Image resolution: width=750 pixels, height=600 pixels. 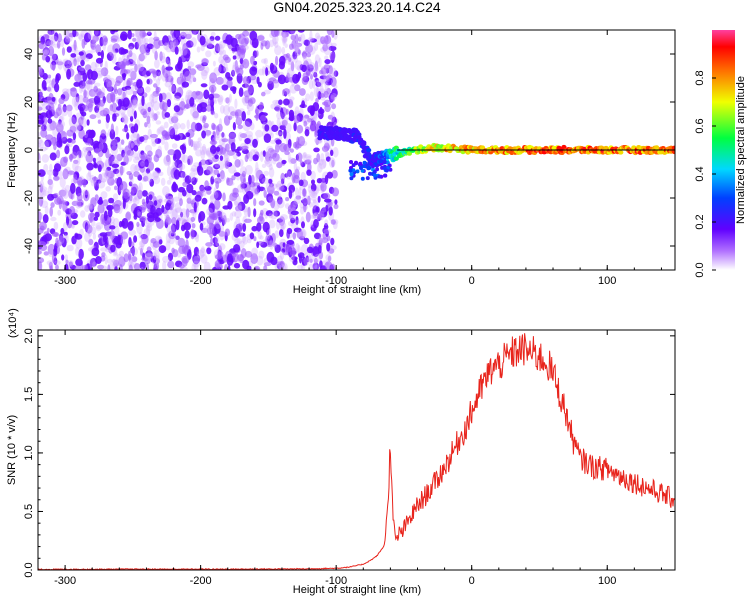 What do you see at coordinates (29, 394) in the screenshot?
I see `y-tick-label: 1.5` at bounding box center [29, 394].